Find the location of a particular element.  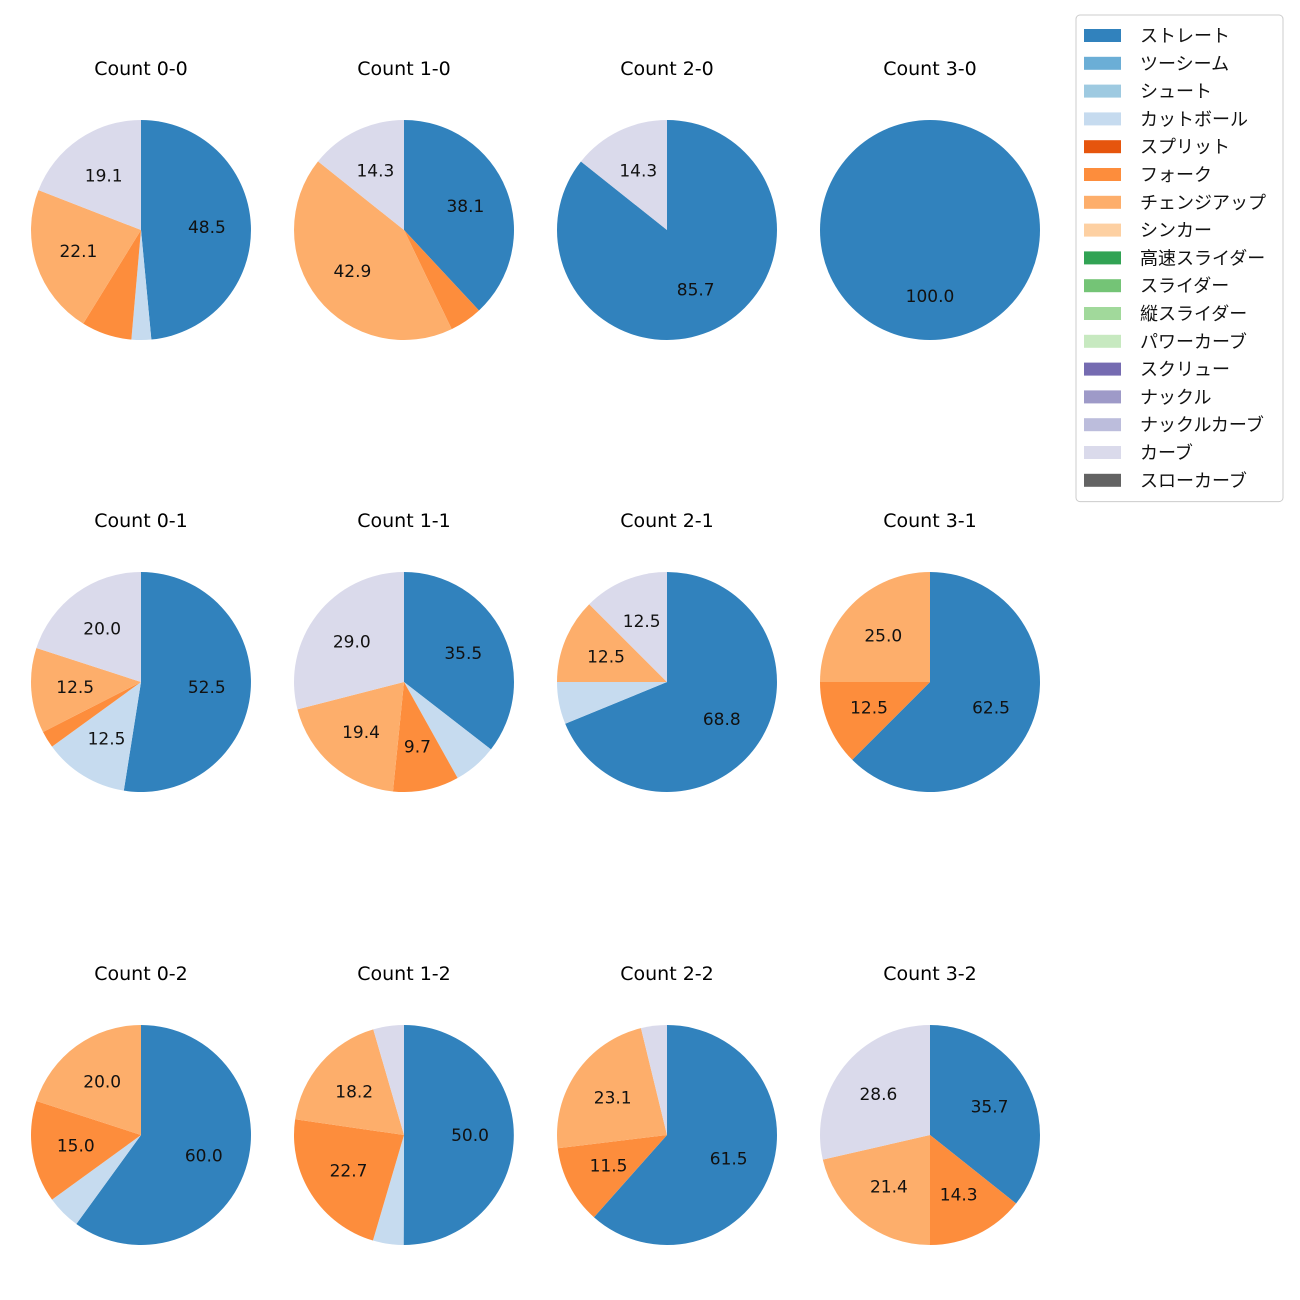

legend-label: ストレート is located at coordinates (1185, 36).